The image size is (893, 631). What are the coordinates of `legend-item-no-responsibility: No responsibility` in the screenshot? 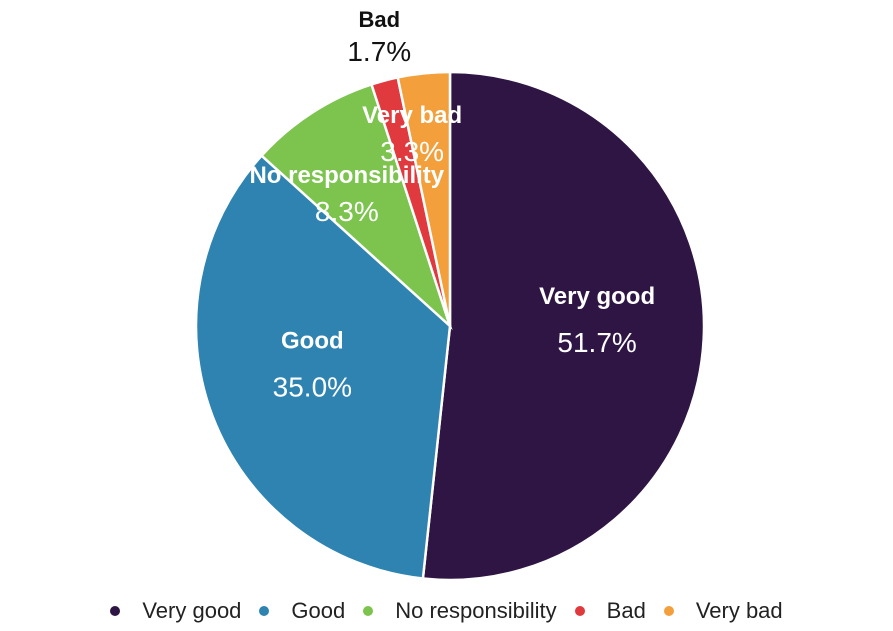 It's located at (460, 611).